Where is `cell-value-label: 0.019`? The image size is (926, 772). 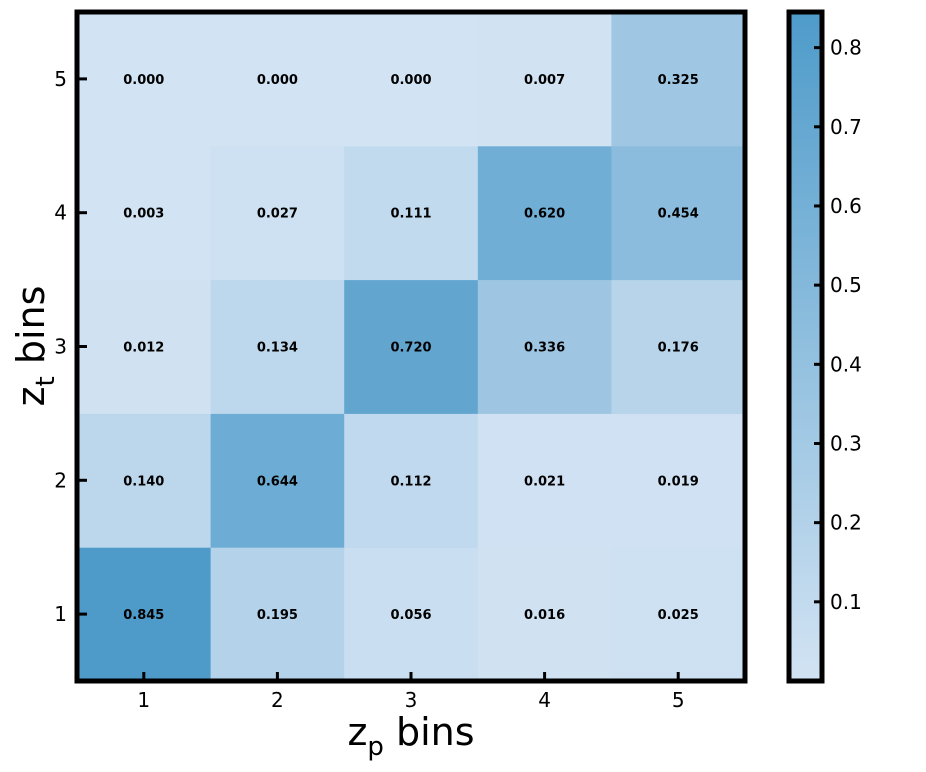 cell-value-label: 0.019 is located at coordinates (678, 481).